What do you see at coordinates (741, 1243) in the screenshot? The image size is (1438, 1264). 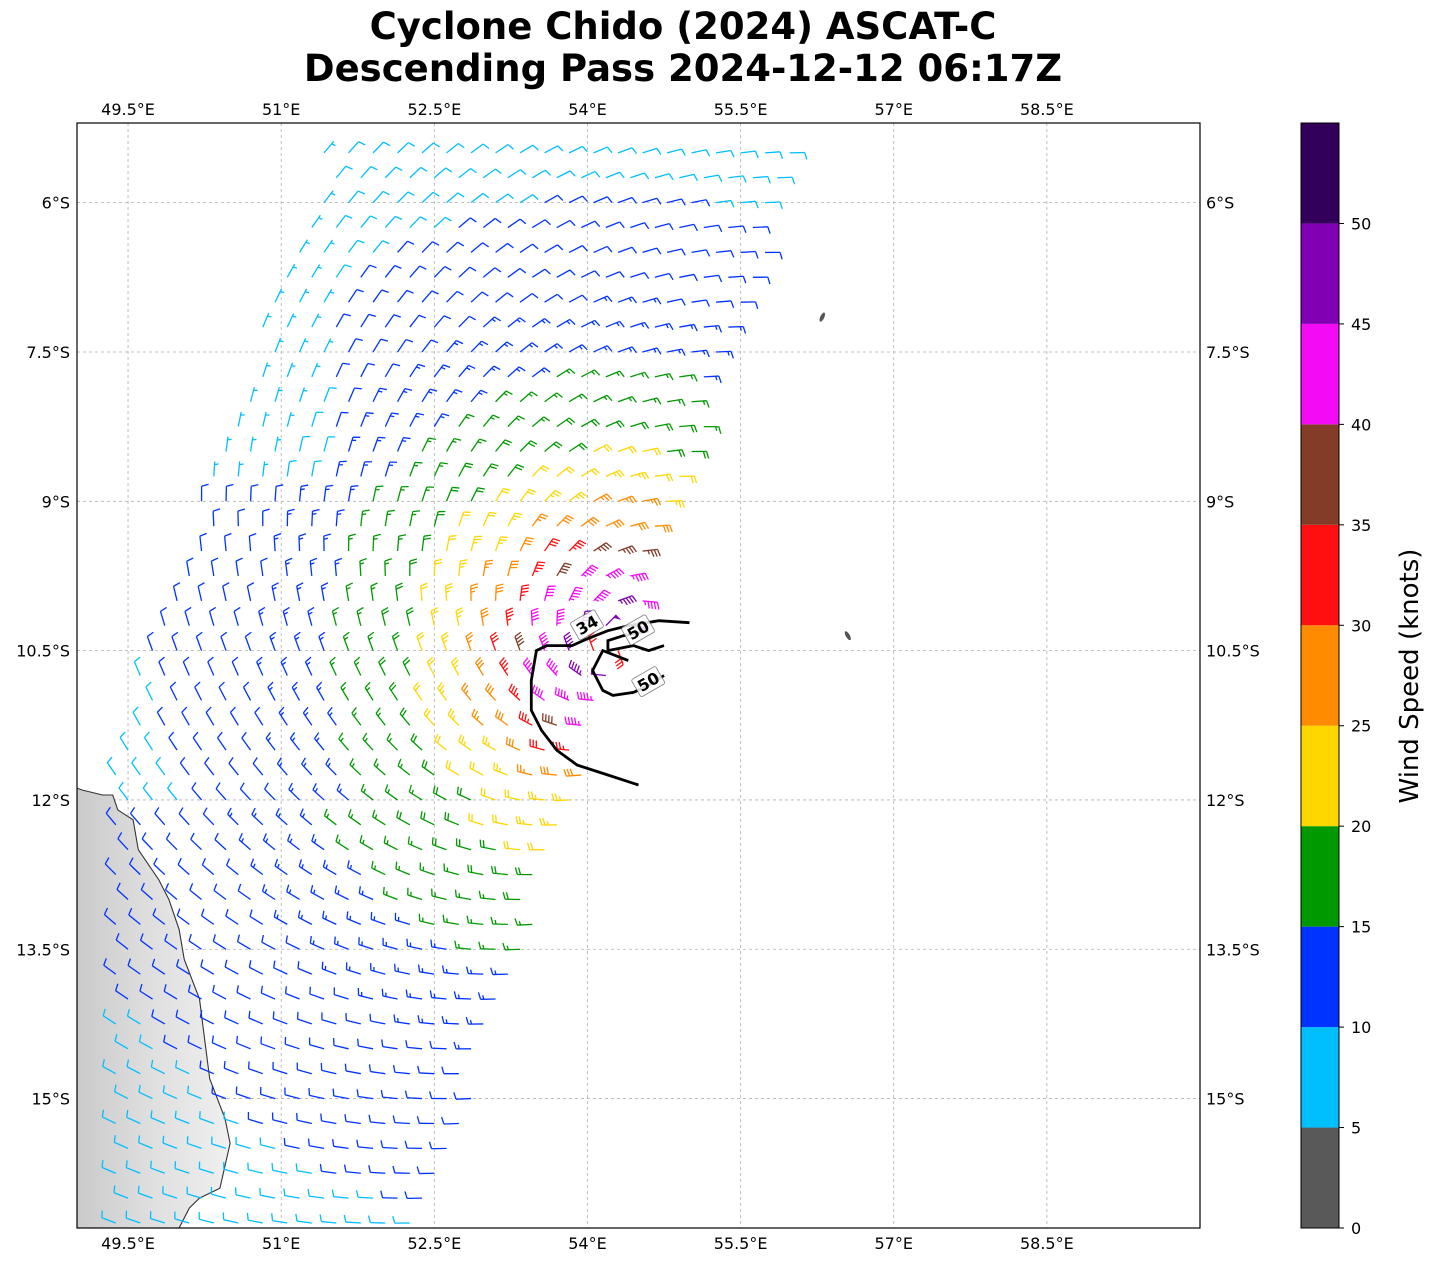 I see `lon-tick-label-bottom: 55.5°E` at bounding box center [741, 1243].